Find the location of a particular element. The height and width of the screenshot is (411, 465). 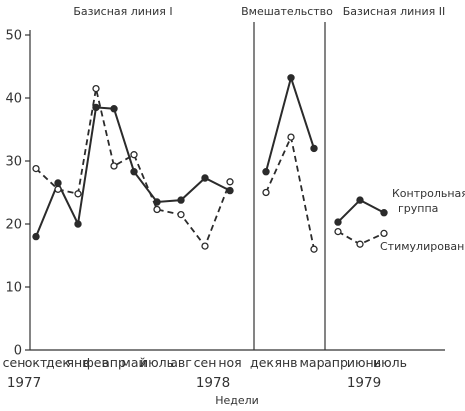

y-tick-label: 30 is located at coordinates (13, 162).